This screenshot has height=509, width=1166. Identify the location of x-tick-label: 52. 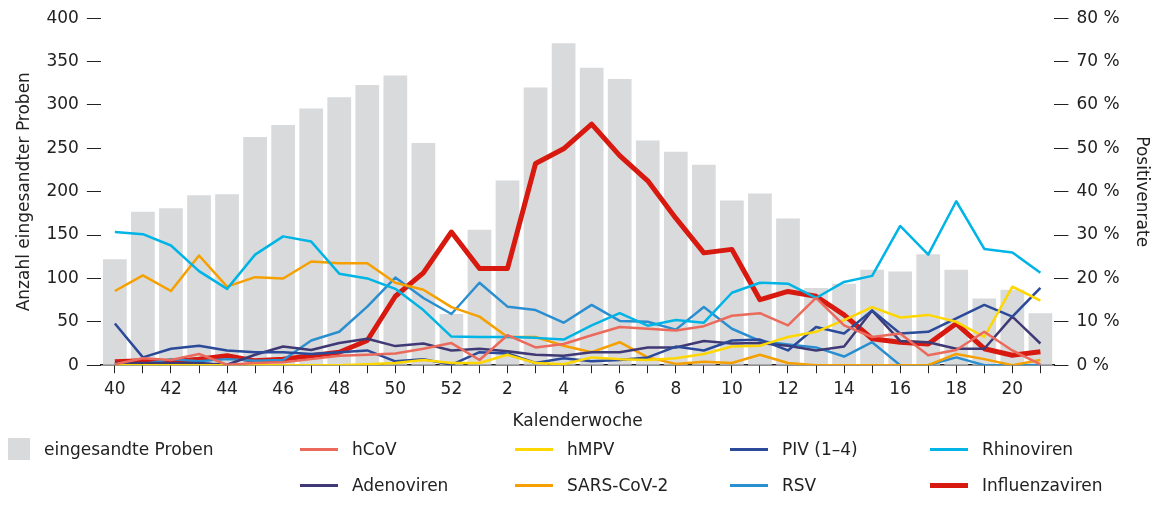
(451, 387).